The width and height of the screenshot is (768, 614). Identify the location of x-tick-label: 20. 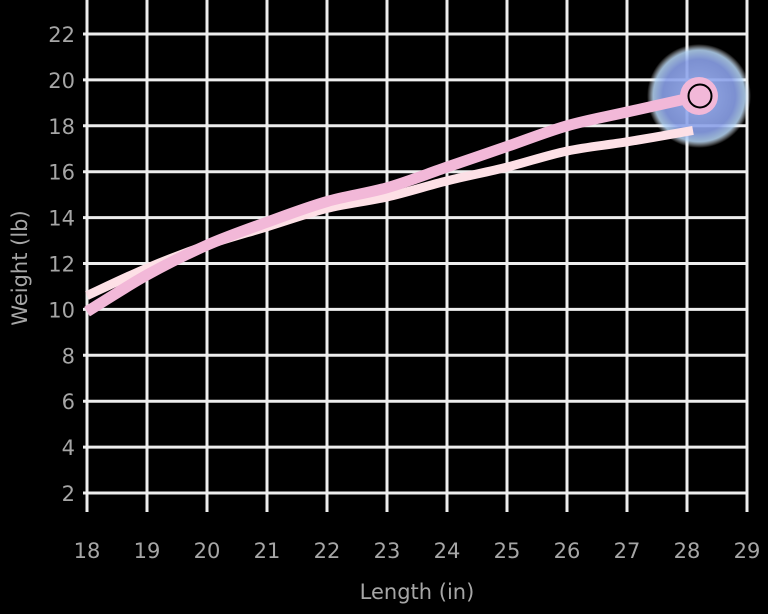
(207, 551).